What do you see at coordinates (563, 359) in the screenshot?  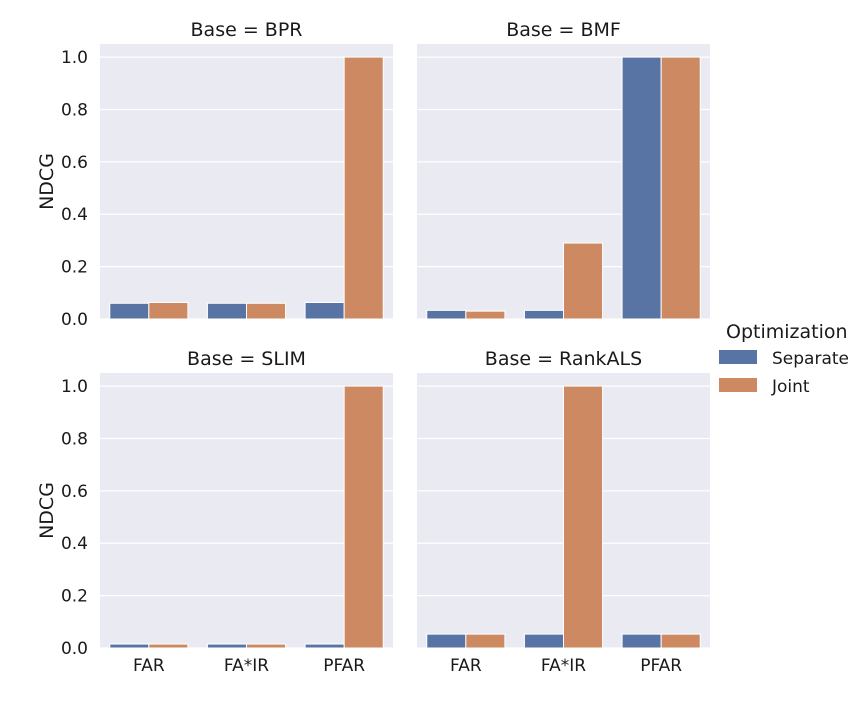 I see `panel-title: Base = RankALS` at bounding box center [563, 359].